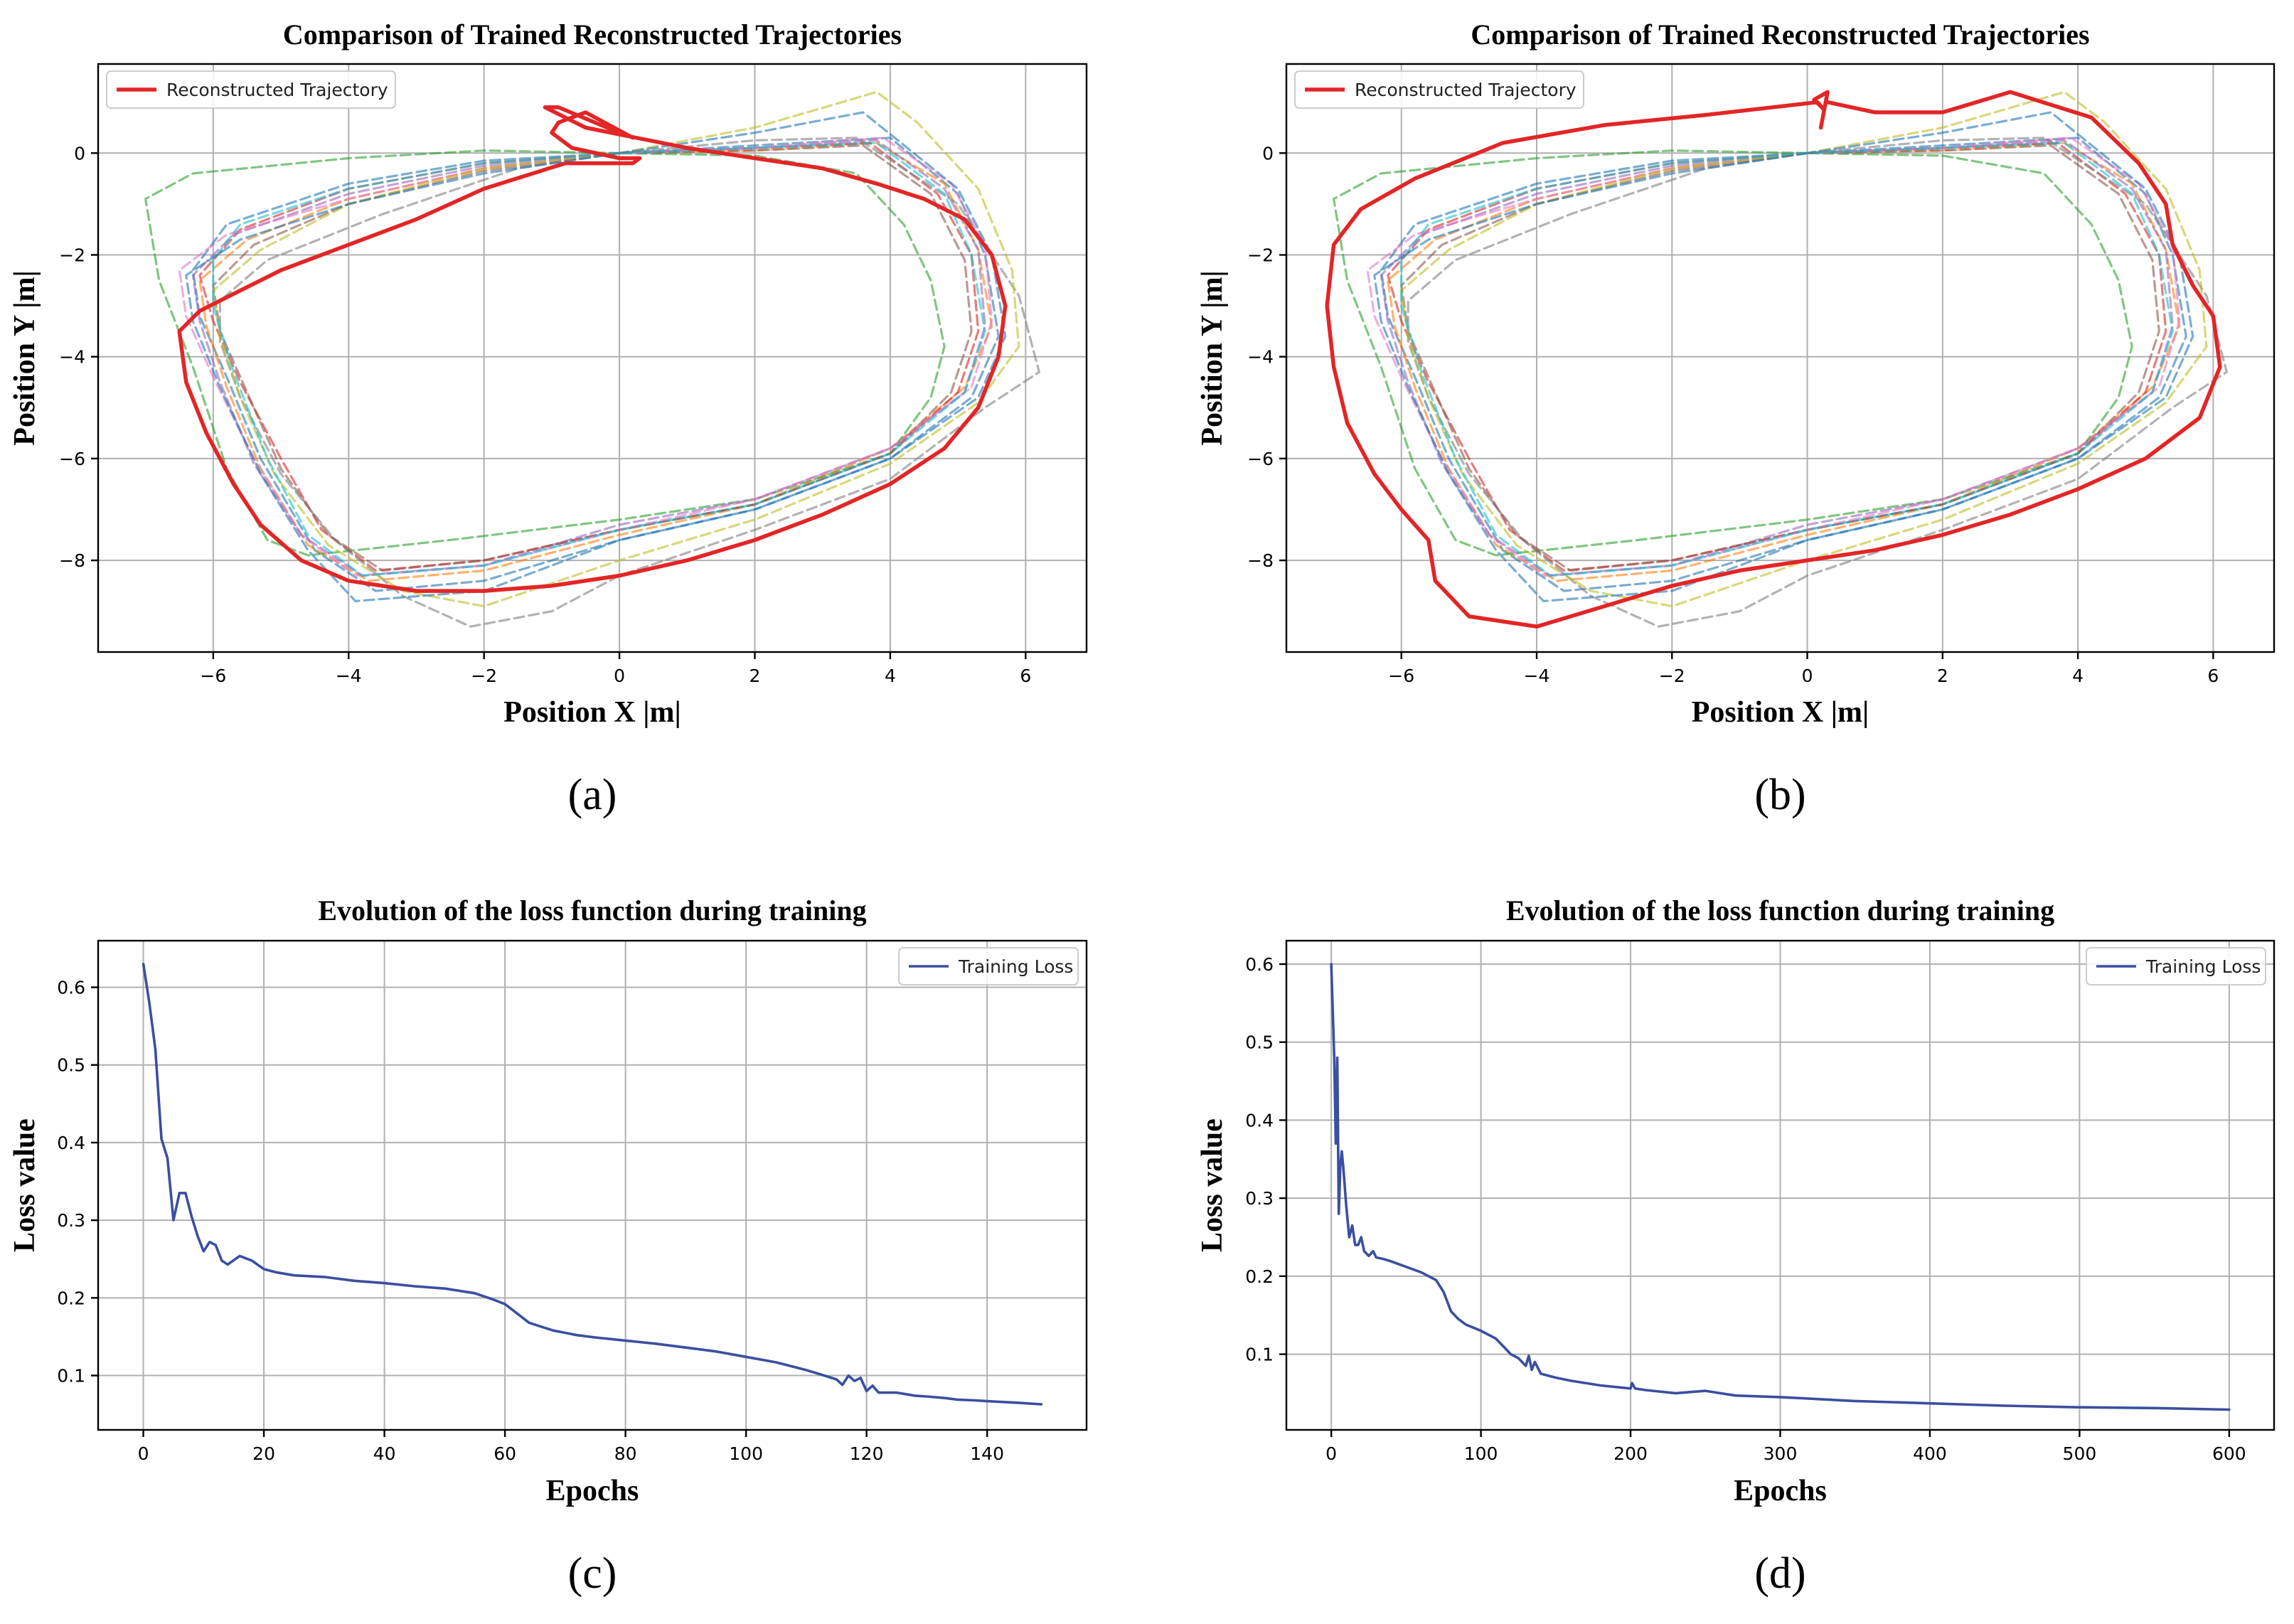 This screenshot has width=2294, height=1624. I want to click on x-tick-label: 20, so click(263, 1453).